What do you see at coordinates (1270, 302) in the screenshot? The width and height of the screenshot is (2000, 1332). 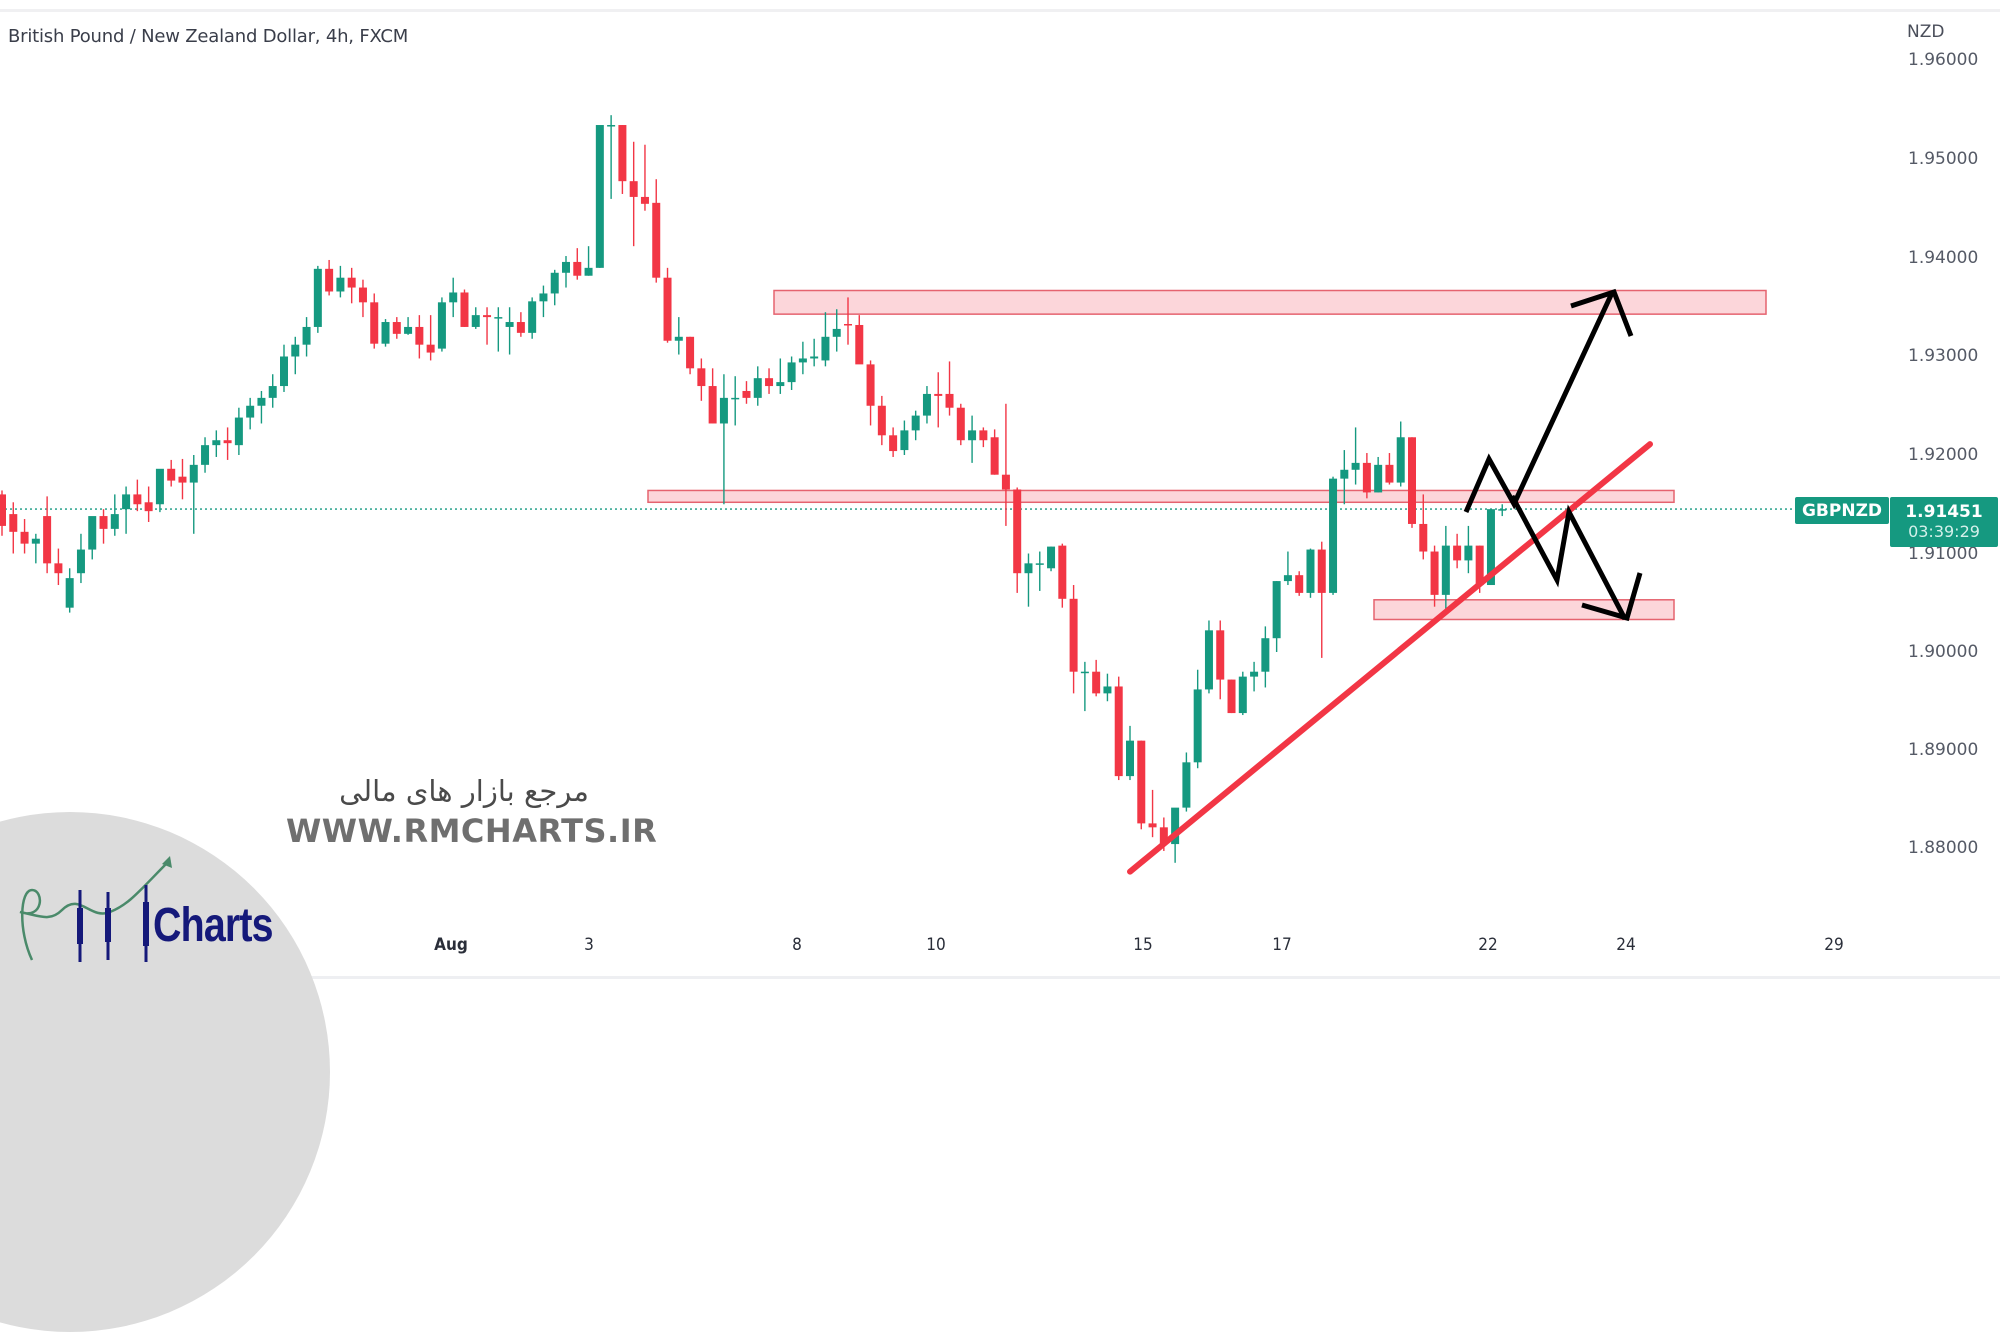 I see `upper-resistance-zone` at bounding box center [1270, 302].